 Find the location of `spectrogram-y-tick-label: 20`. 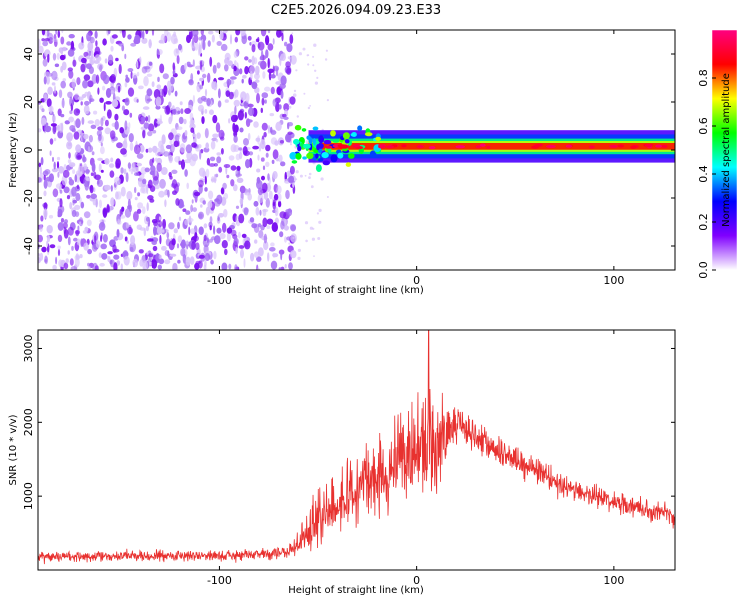

spectrogram-y-tick-label: 20 is located at coordinates (28, 102).